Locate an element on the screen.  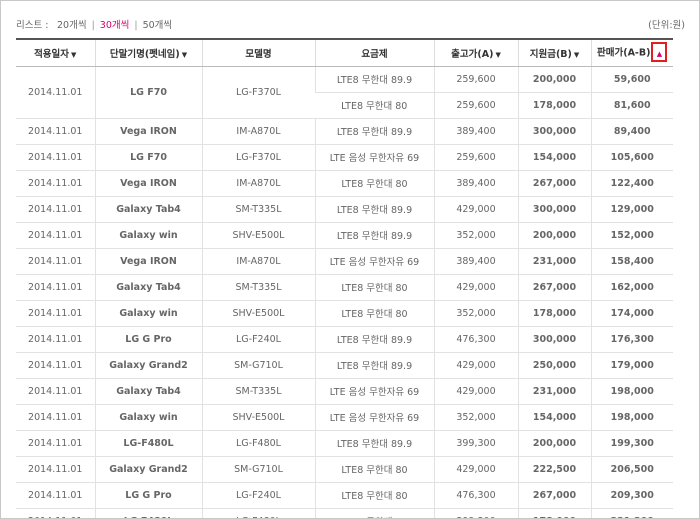
cell-sale-price: 81,600 is located at coordinates (631, 105).